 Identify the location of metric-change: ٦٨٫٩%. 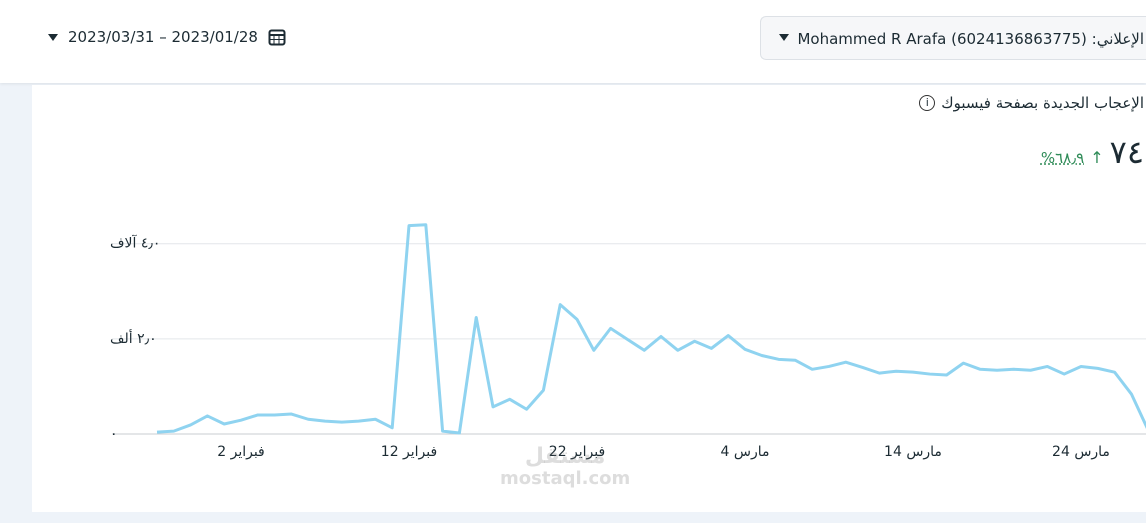
(1062, 158).